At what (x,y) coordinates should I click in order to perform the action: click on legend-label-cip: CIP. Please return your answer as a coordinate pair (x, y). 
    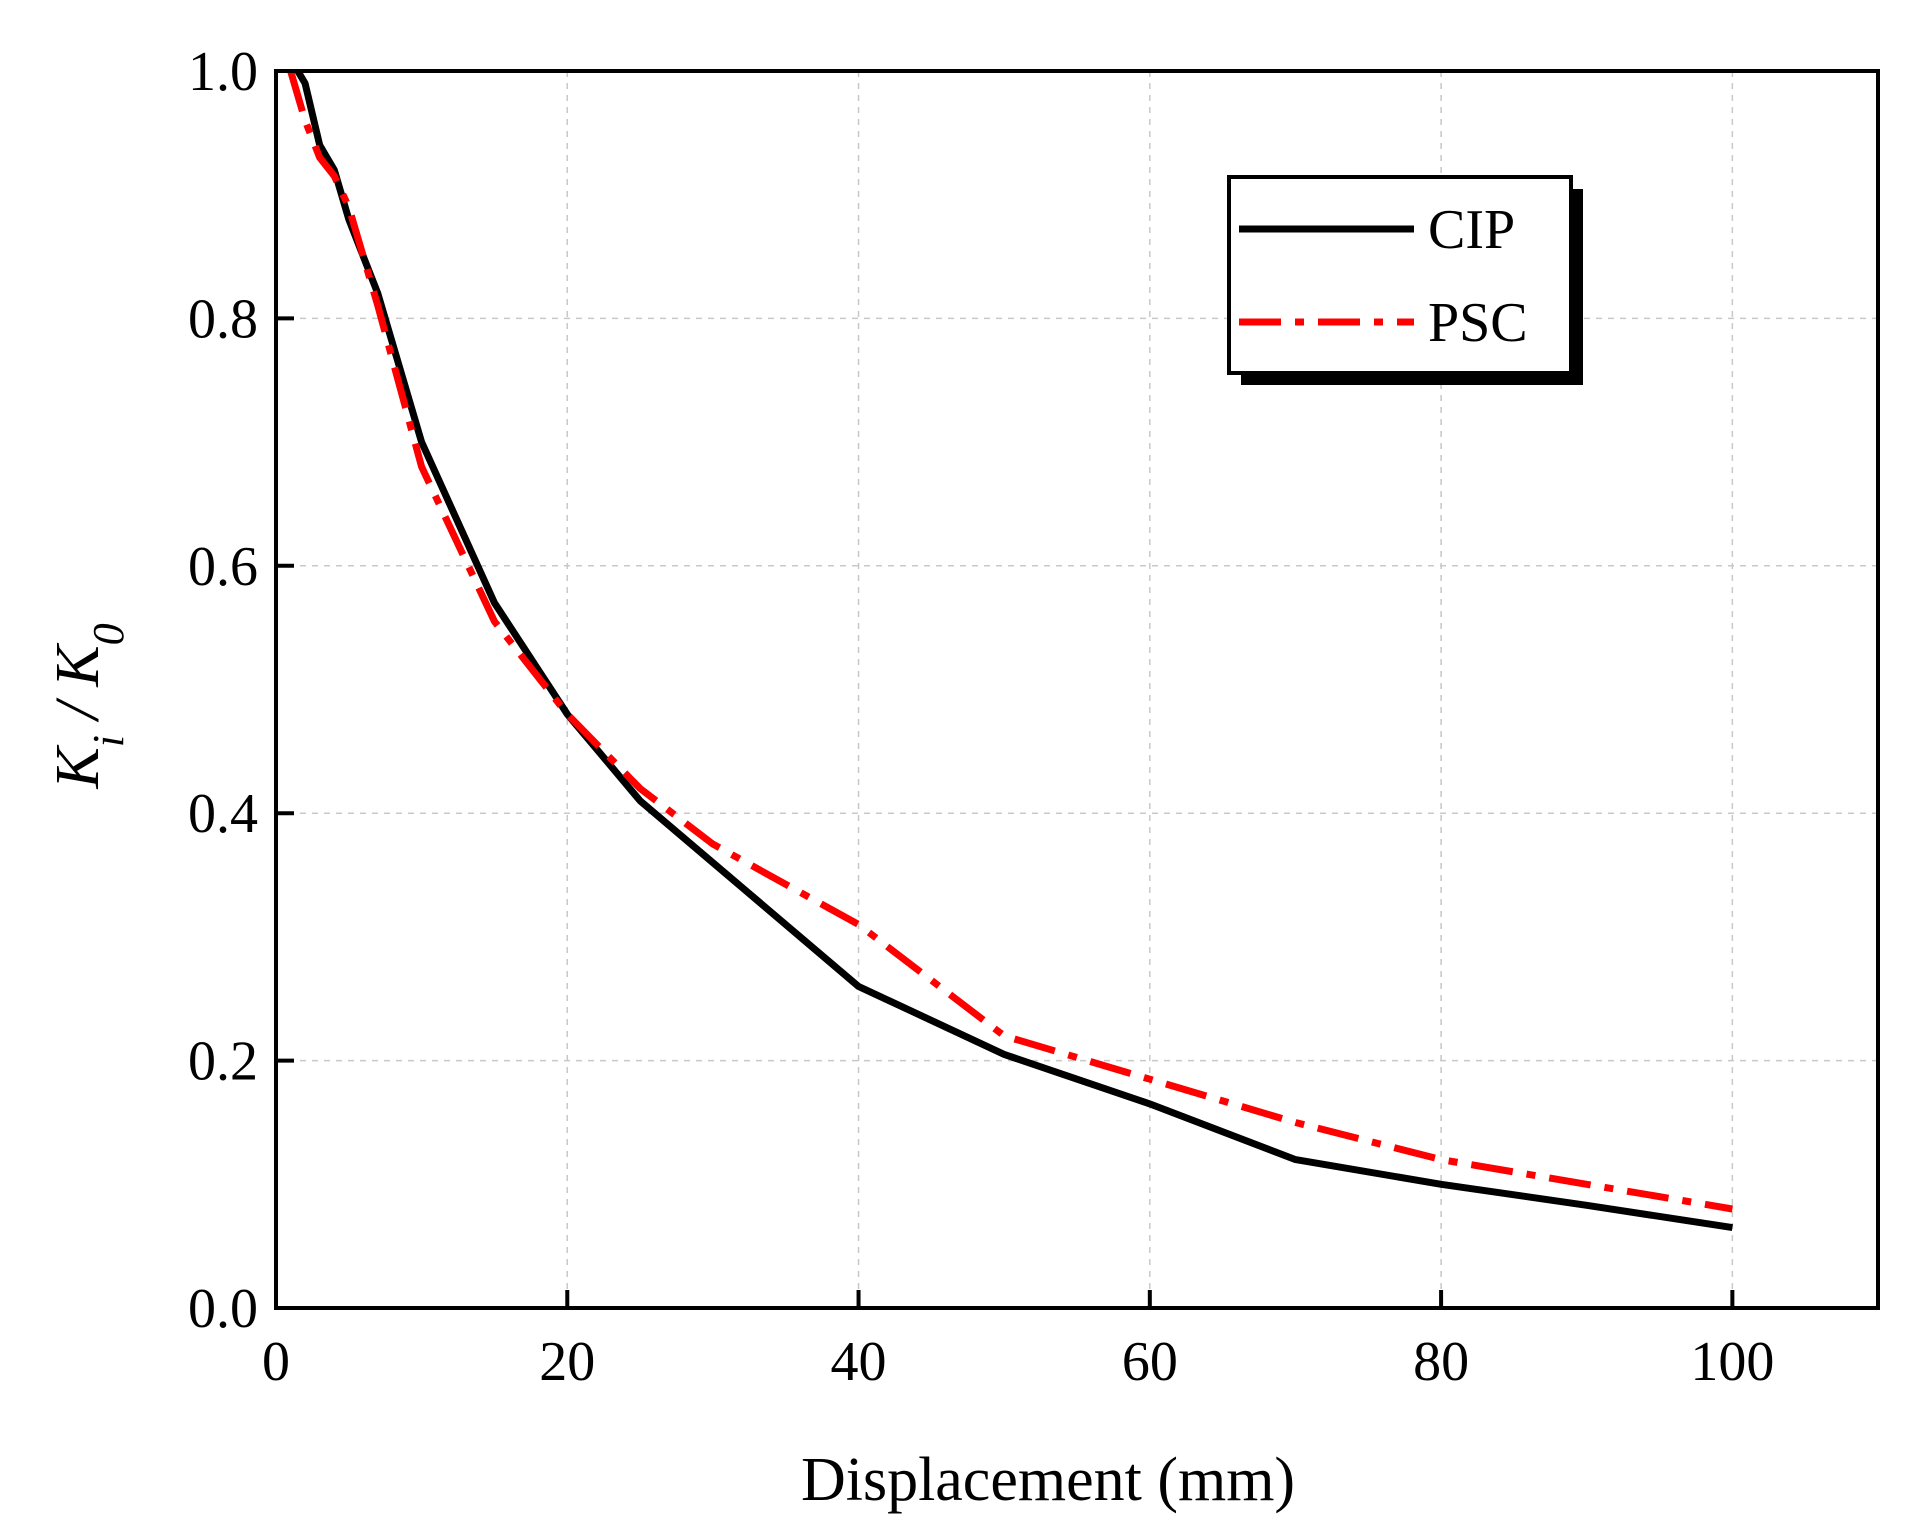
    Looking at the image, I should click on (1471, 230).